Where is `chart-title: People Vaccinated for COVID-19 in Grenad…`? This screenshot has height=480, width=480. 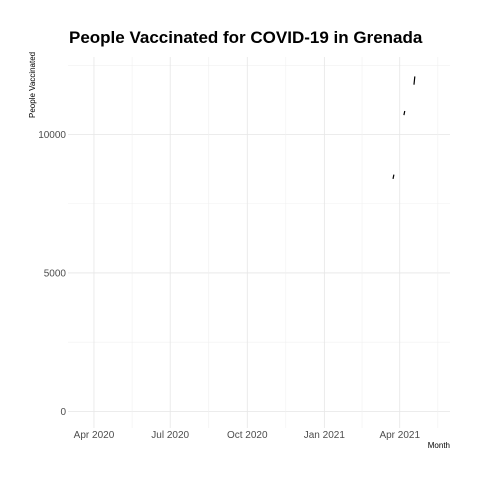
chart-title: People Vaccinated for COVID-19 in Grenad… is located at coordinates (246, 37).